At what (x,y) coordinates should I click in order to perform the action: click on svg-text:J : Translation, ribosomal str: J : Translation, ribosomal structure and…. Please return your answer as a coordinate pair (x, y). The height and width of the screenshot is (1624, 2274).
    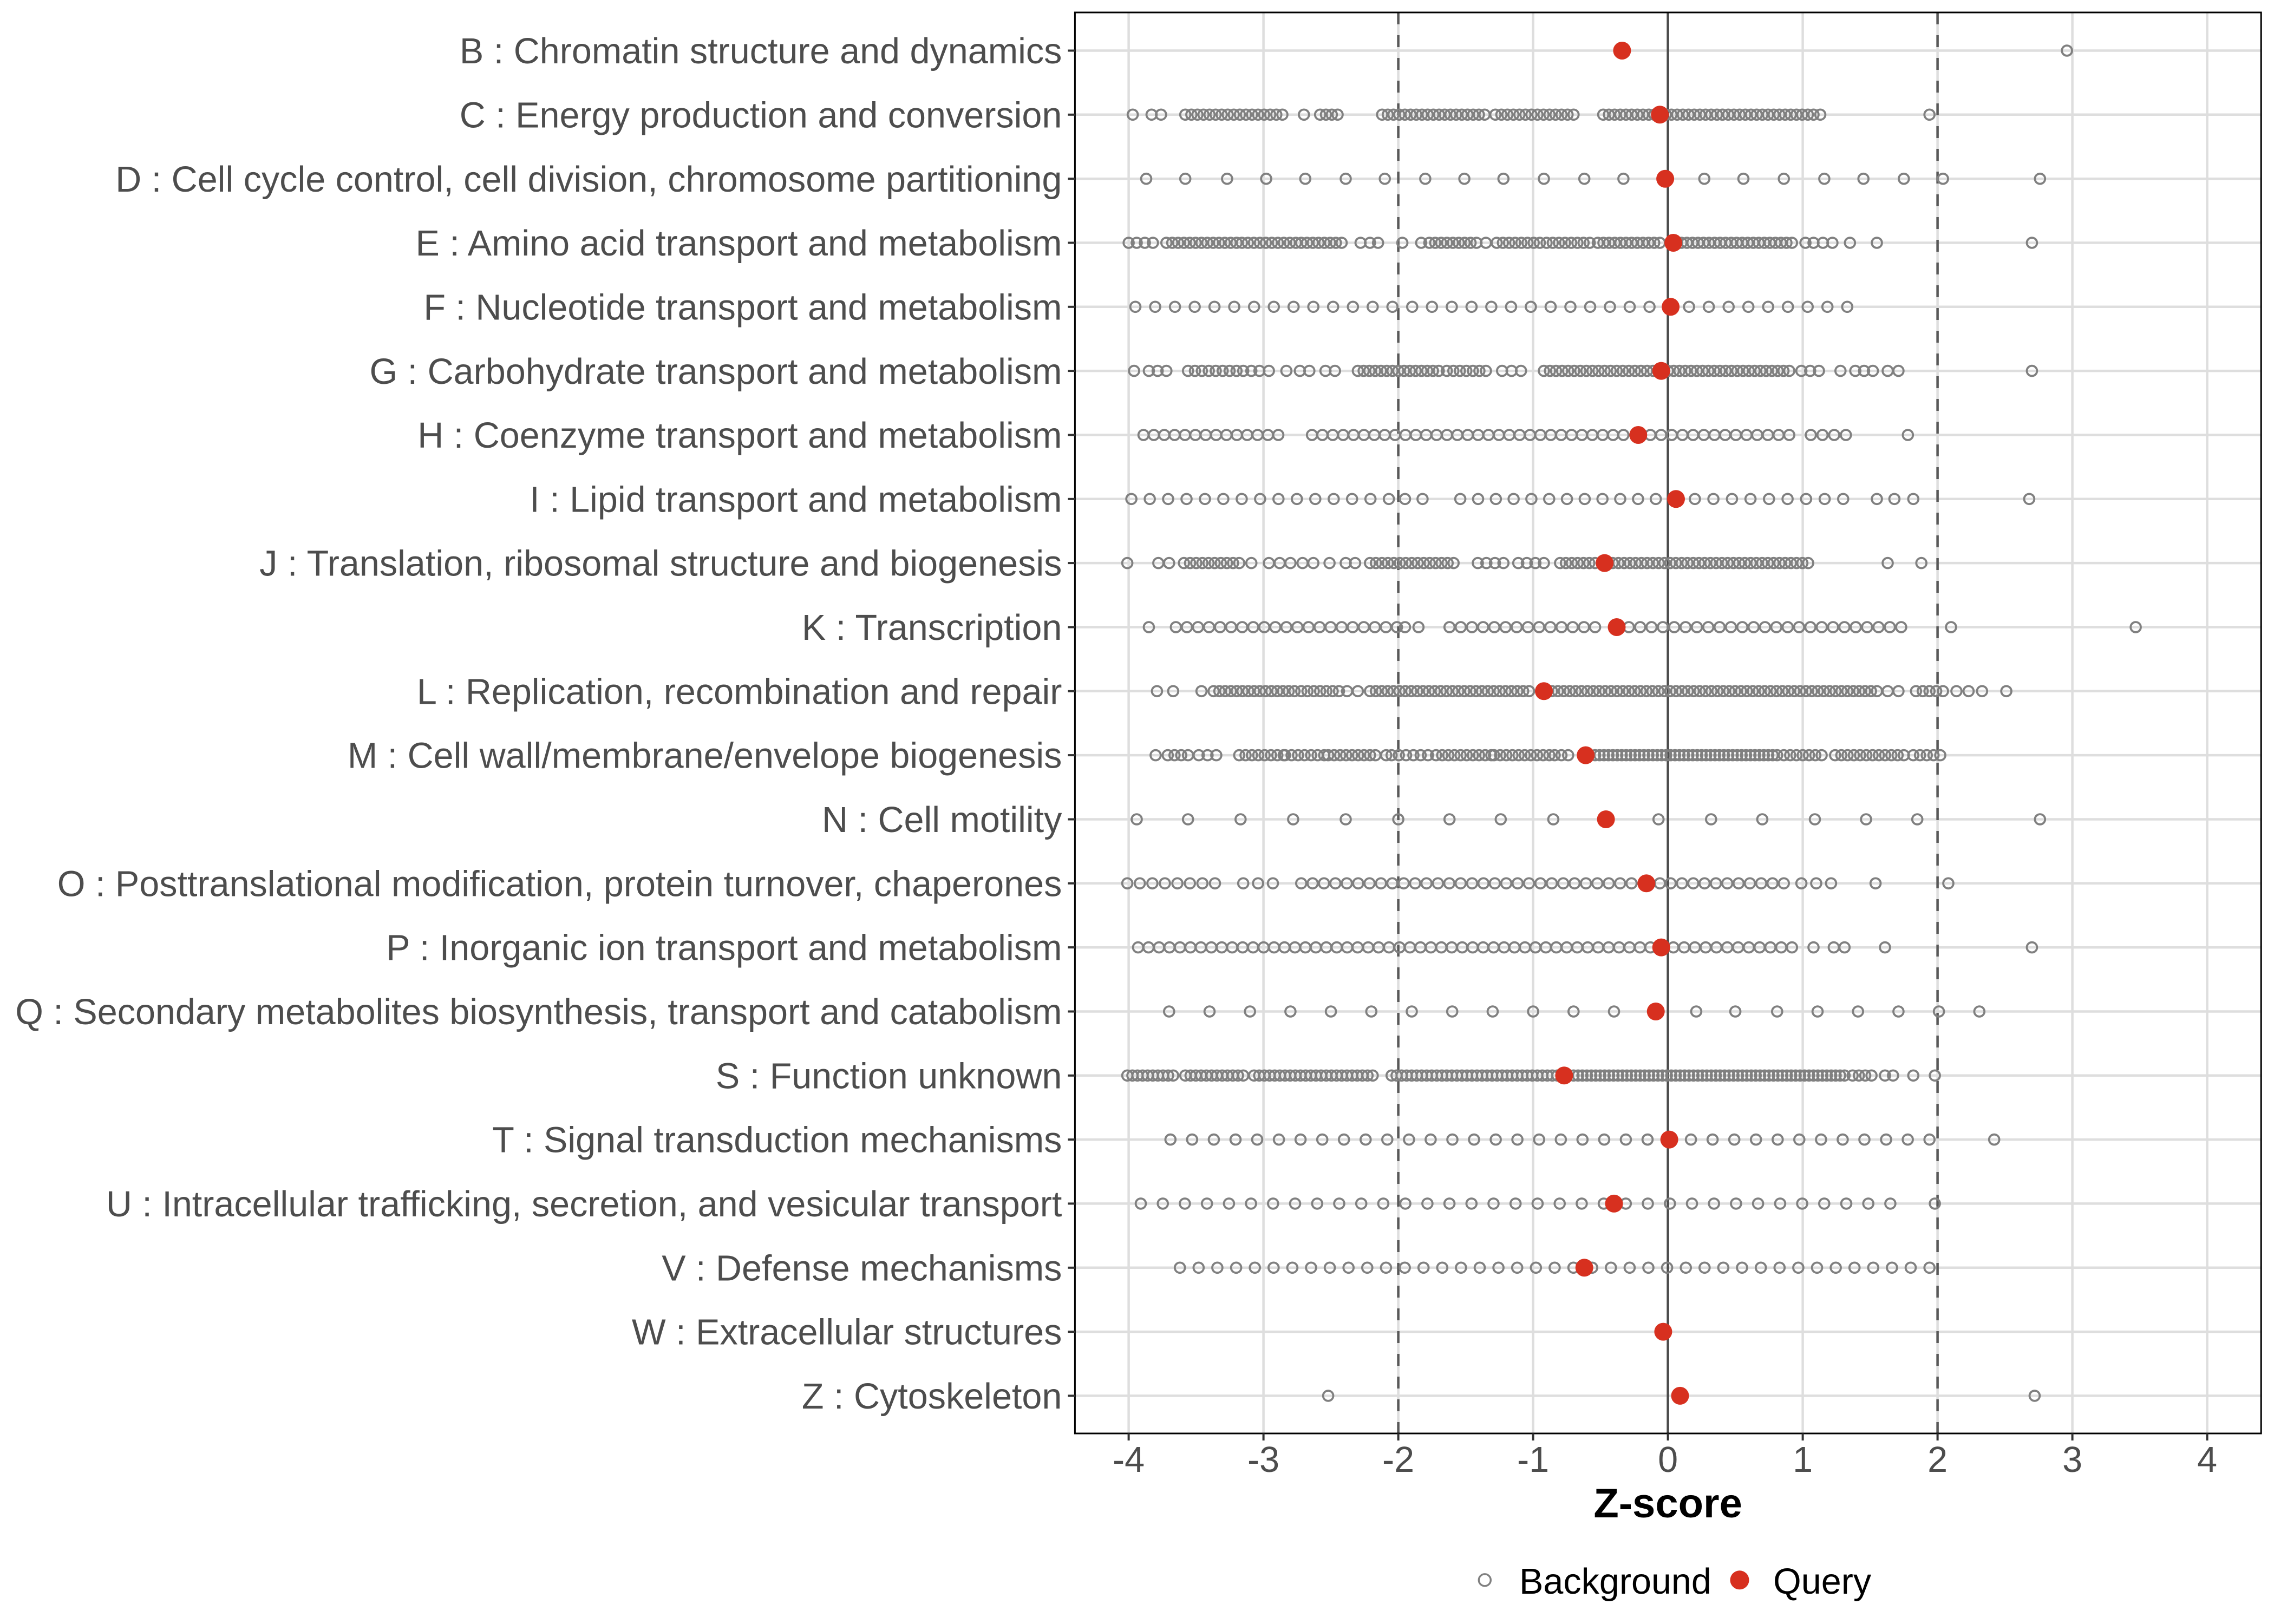
    Looking at the image, I should click on (661, 564).